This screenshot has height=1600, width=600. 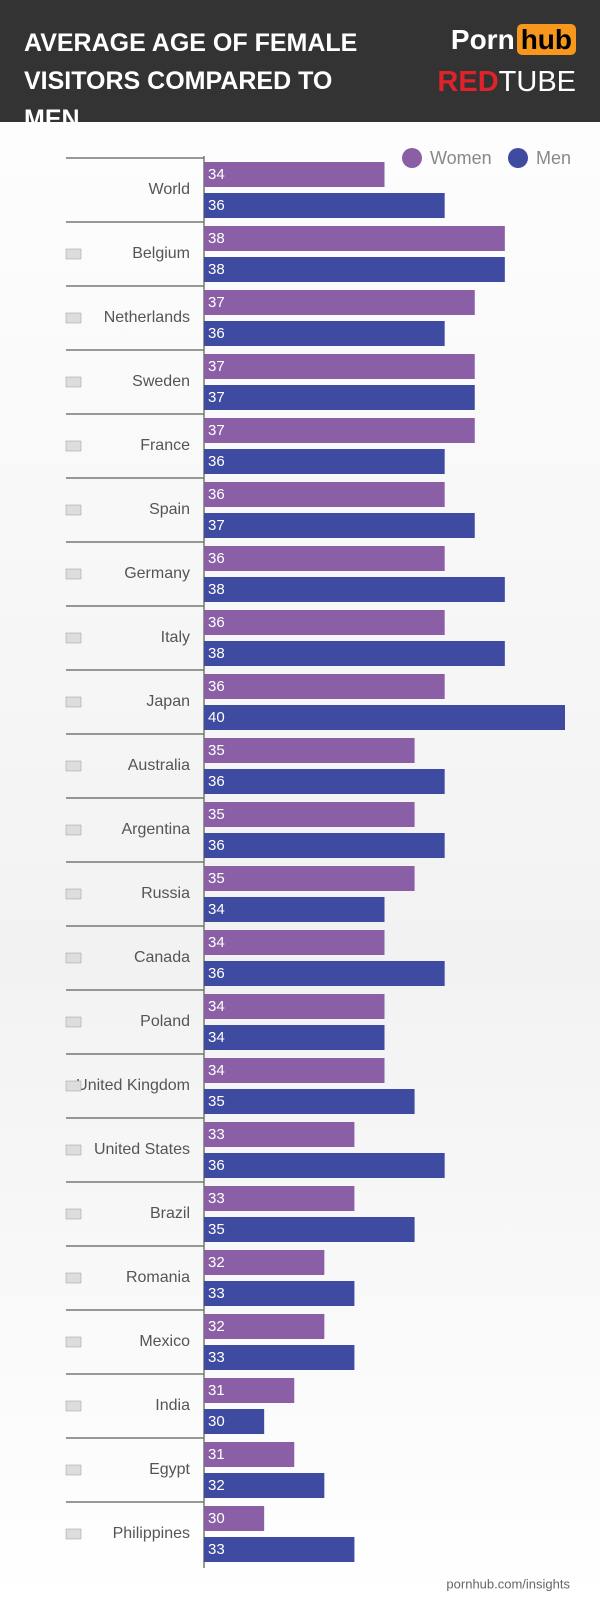 I want to click on category-label: Russia, so click(x=165, y=893).